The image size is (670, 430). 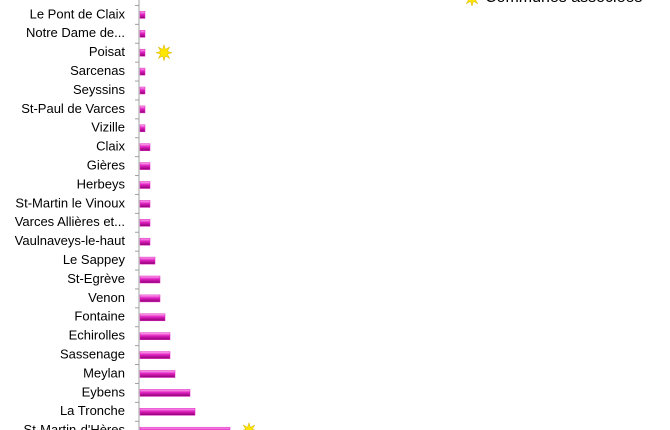 I want to click on y-tick-label: Sarcenas, so click(x=97, y=70).